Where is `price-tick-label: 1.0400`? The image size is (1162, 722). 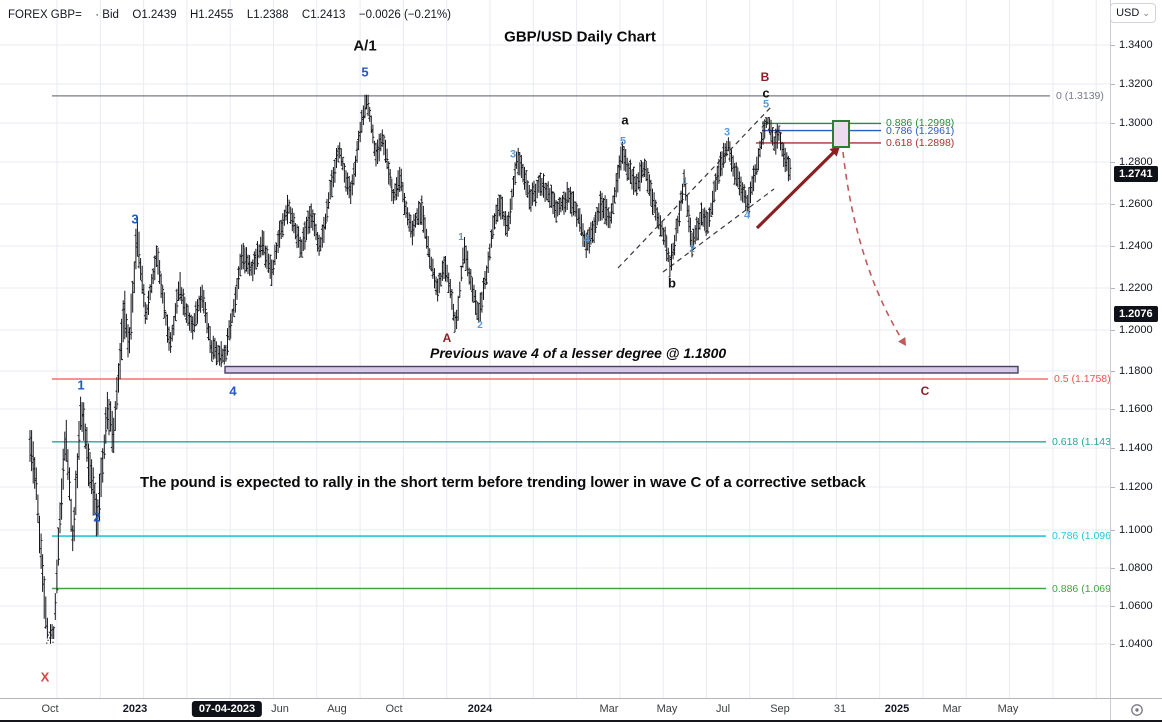 price-tick-label: 1.0400 is located at coordinates (1136, 644).